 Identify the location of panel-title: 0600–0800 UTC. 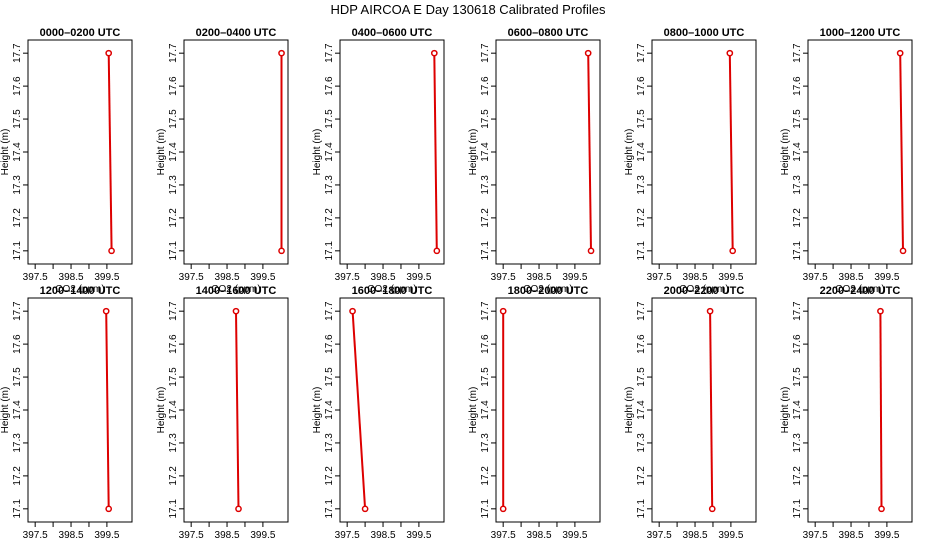
(548, 33).